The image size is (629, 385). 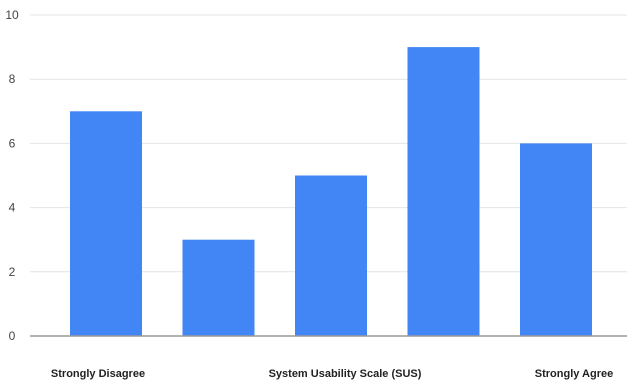 I want to click on y-tick-label: 8, so click(x=12, y=79).